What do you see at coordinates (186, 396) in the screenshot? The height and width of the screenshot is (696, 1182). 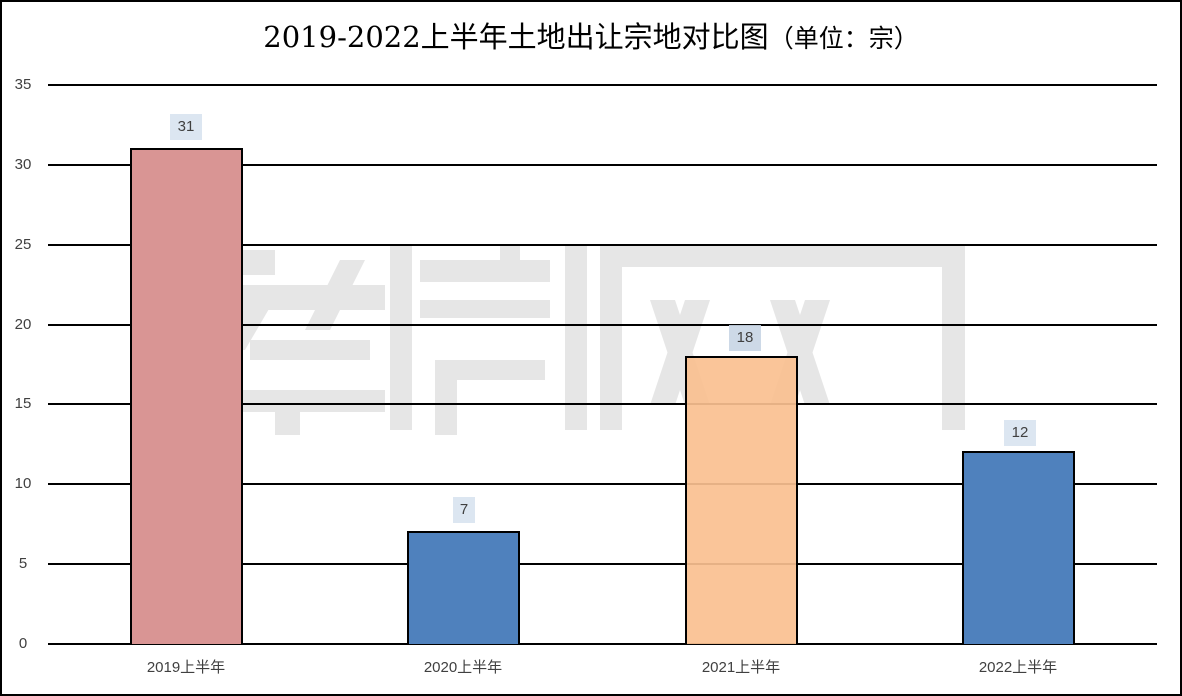 I see `bar-2019` at bounding box center [186, 396].